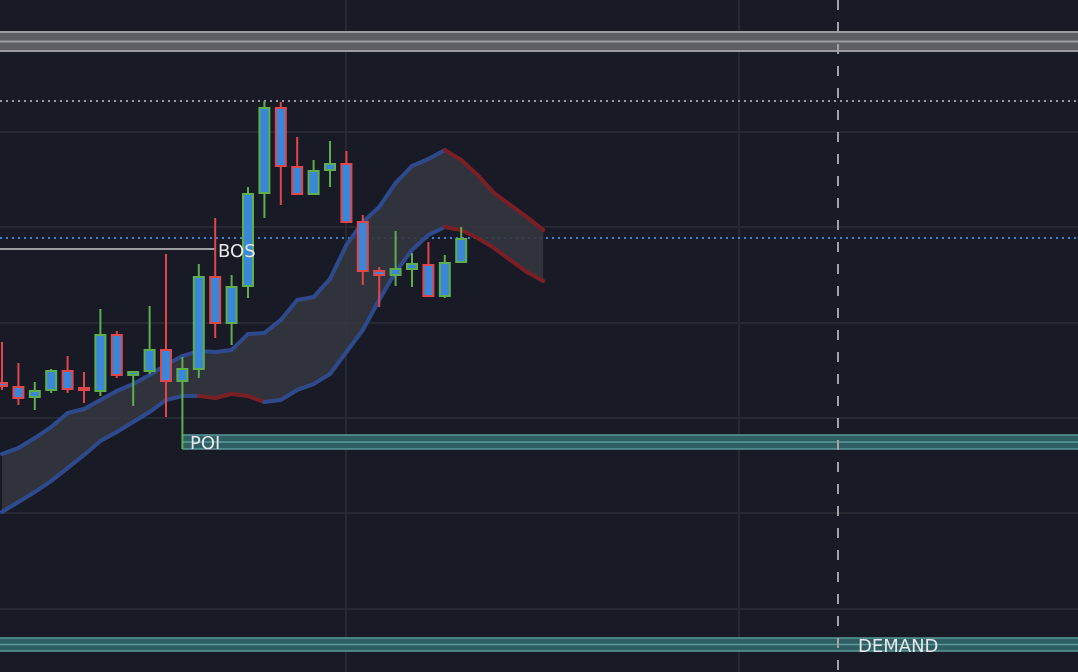 The height and width of the screenshot is (672, 1078). Describe the element at coordinates (205, 443) in the screenshot. I see `poi-label: POI` at that location.